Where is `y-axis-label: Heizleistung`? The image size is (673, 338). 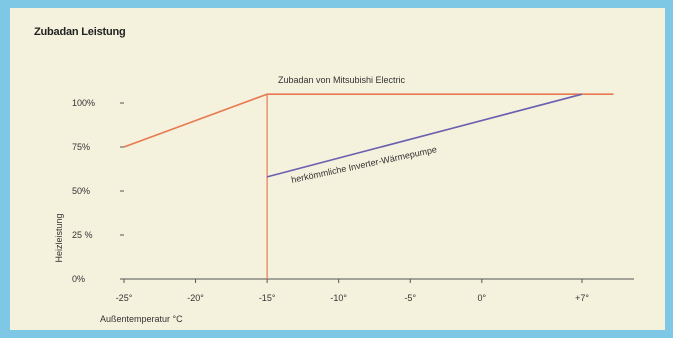 y-axis-label: Heizleistung is located at coordinates (59, 237).